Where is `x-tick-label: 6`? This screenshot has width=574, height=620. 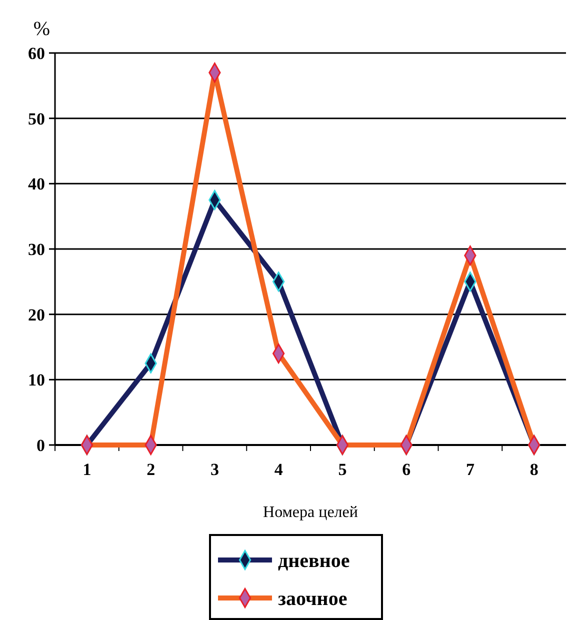 x-tick-label: 6 is located at coordinates (406, 469).